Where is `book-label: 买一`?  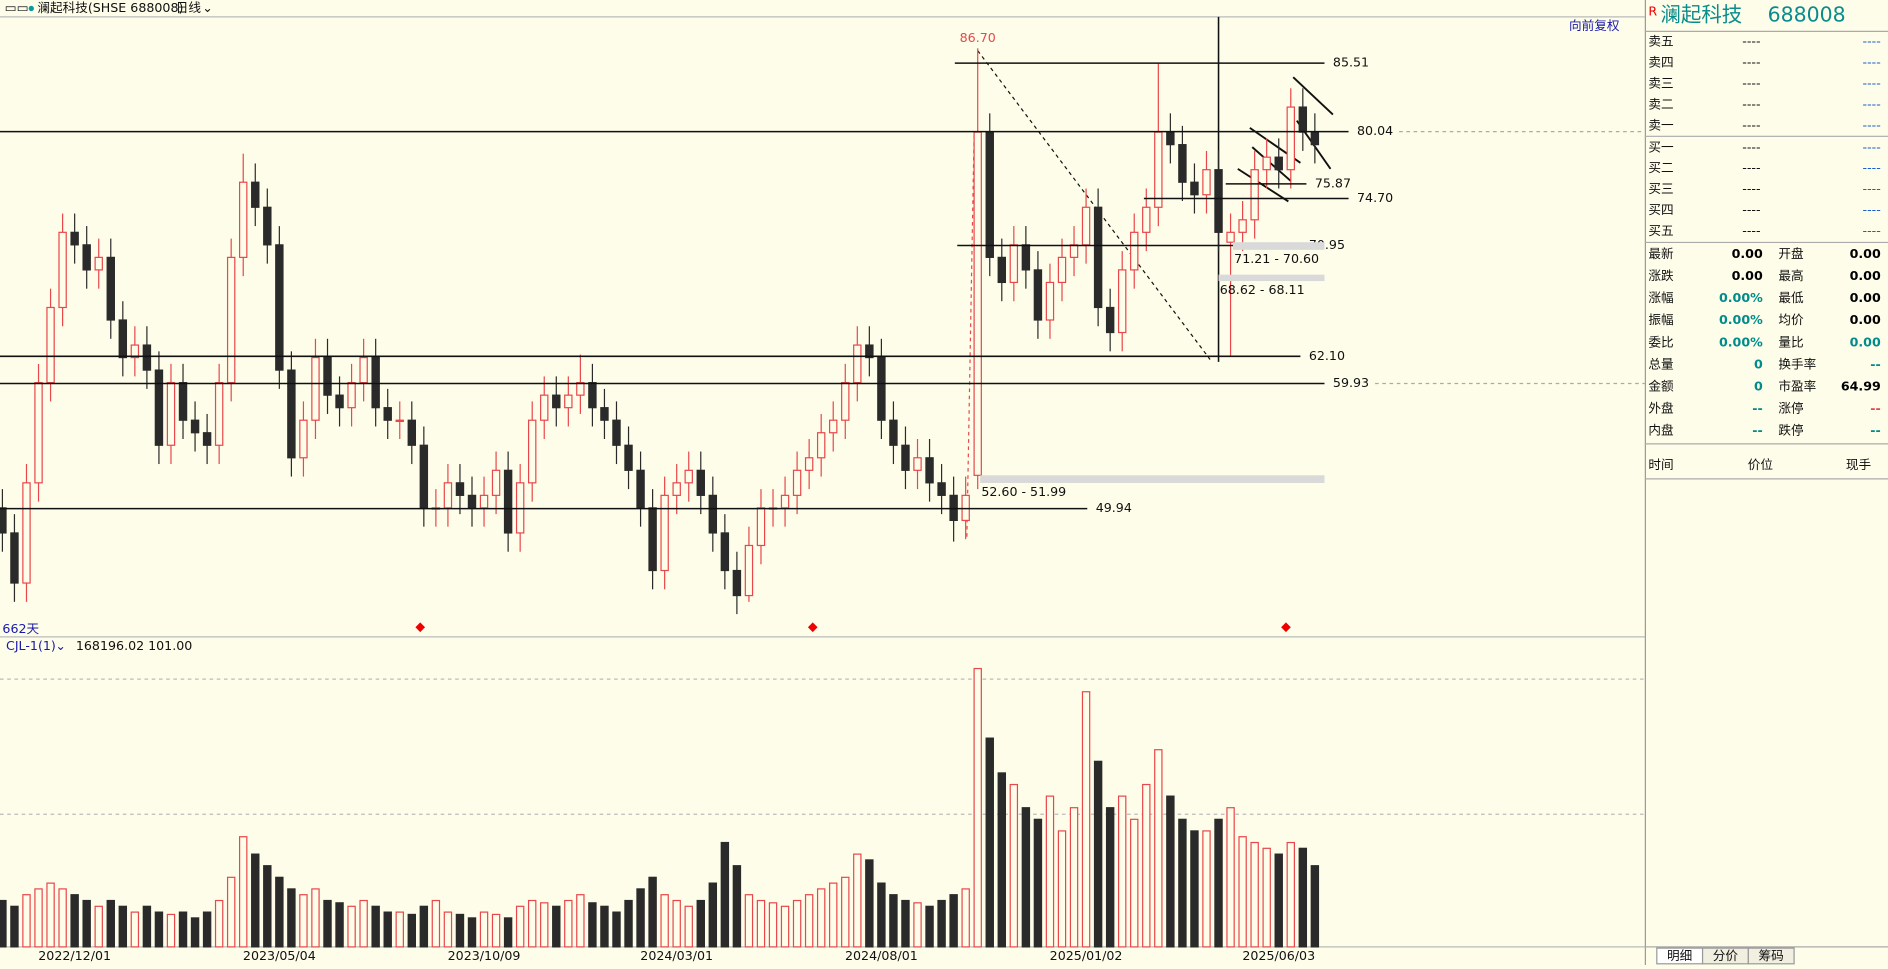
book-label: 买一 is located at coordinates (1661, 146).